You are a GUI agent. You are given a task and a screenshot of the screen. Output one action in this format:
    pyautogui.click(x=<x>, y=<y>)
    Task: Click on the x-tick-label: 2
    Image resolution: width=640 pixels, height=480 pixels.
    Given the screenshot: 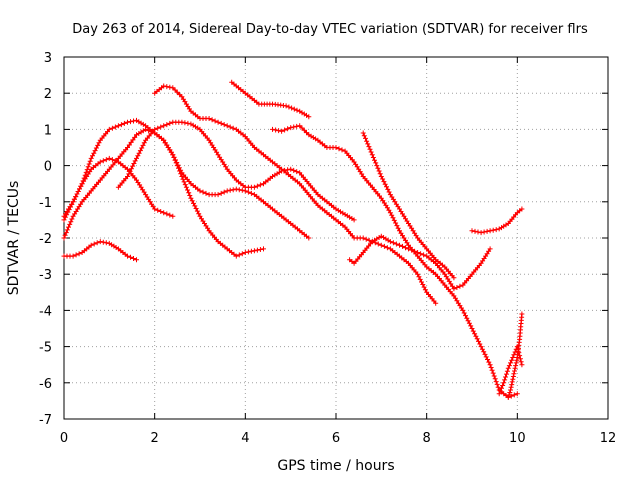 What is the action you would take?
    pyautogui.click(x=155, y=438)
    